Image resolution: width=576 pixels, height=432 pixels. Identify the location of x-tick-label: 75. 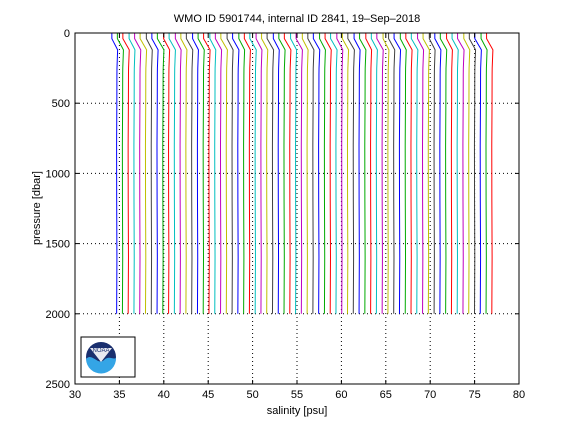
(474, 395).